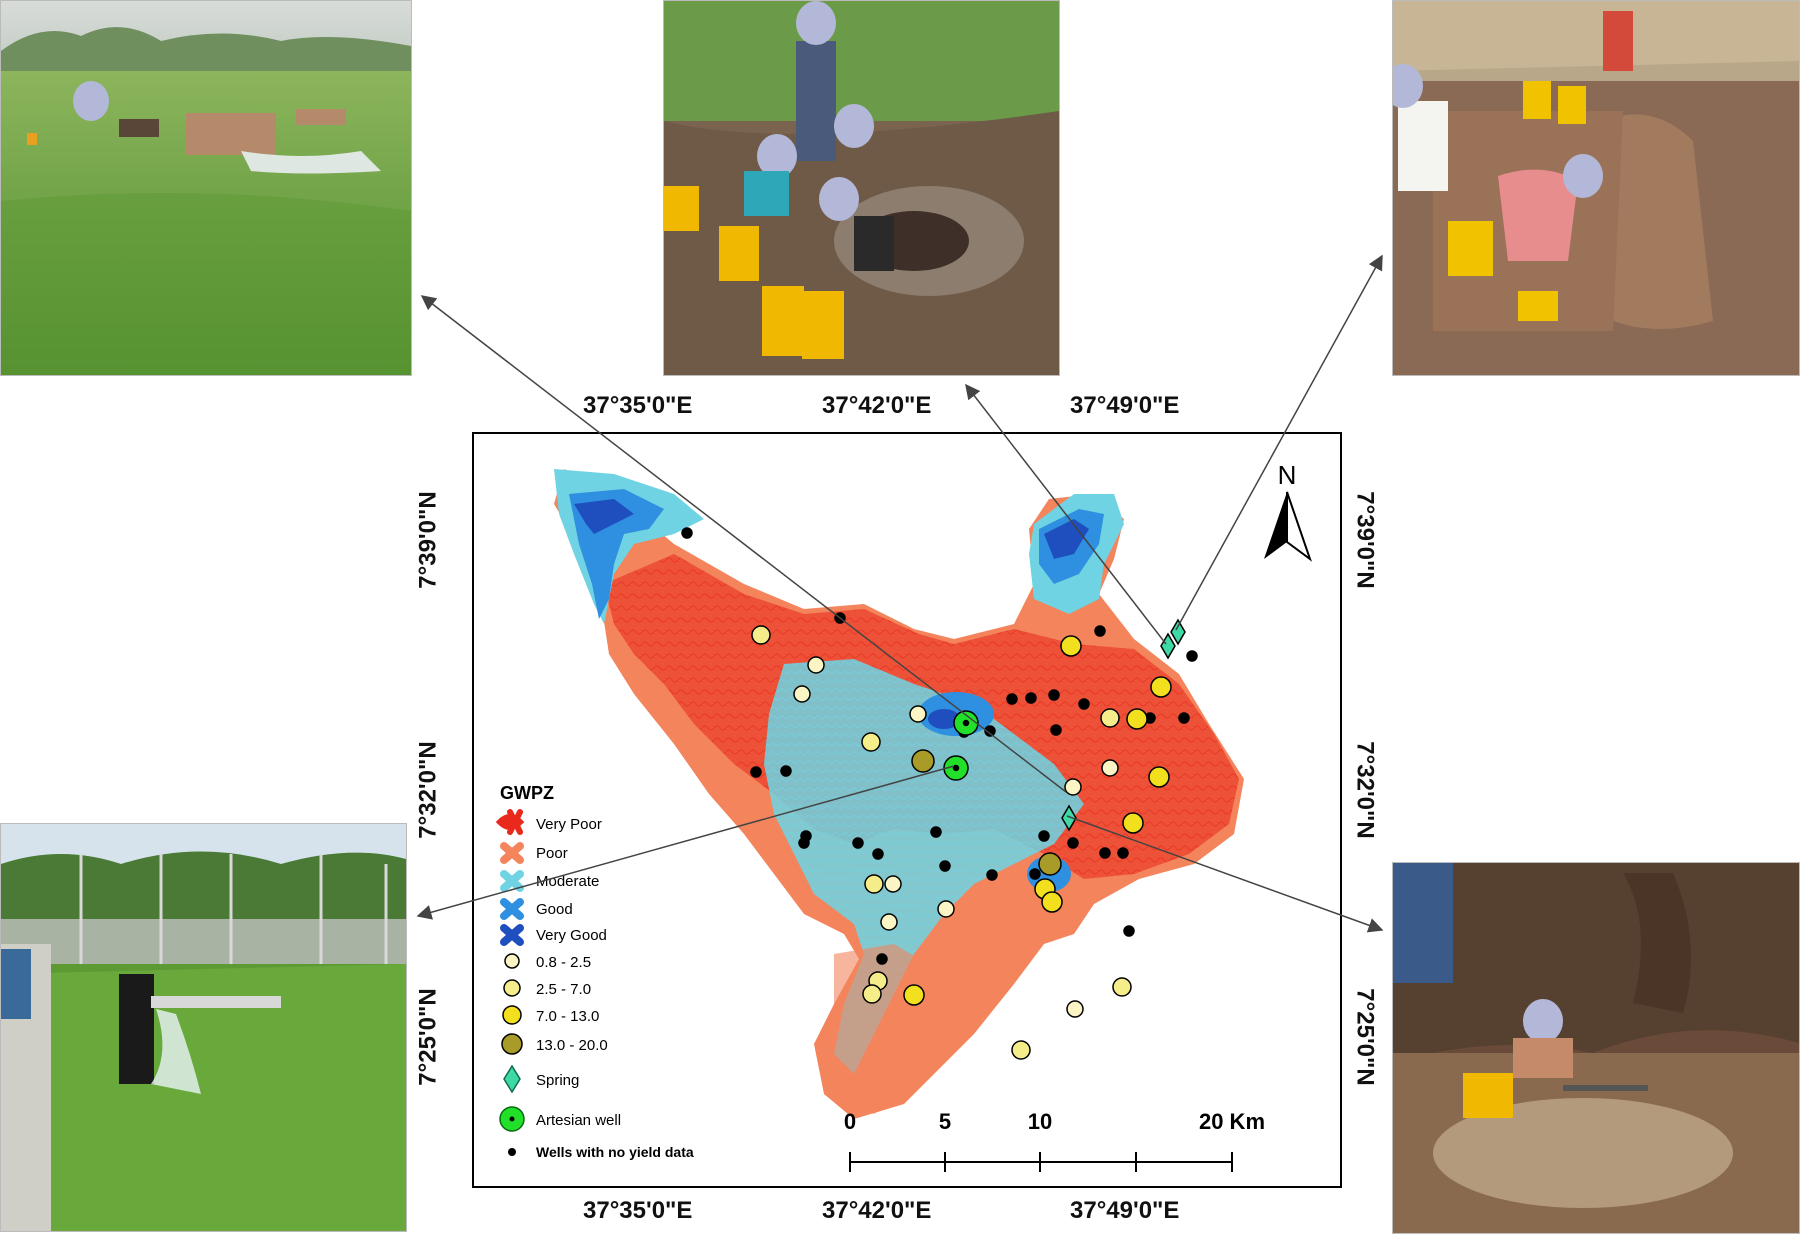  I want to click on photo-spring-pool, so click(1596, 1048).